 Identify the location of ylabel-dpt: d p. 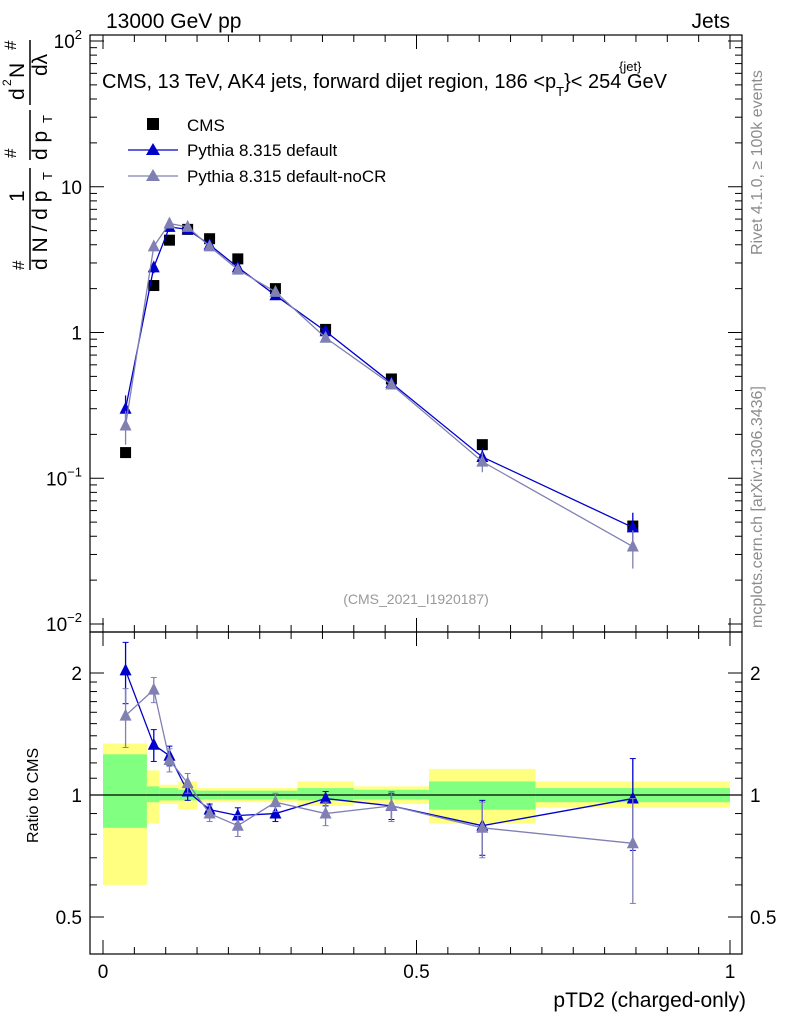
(40, 145).